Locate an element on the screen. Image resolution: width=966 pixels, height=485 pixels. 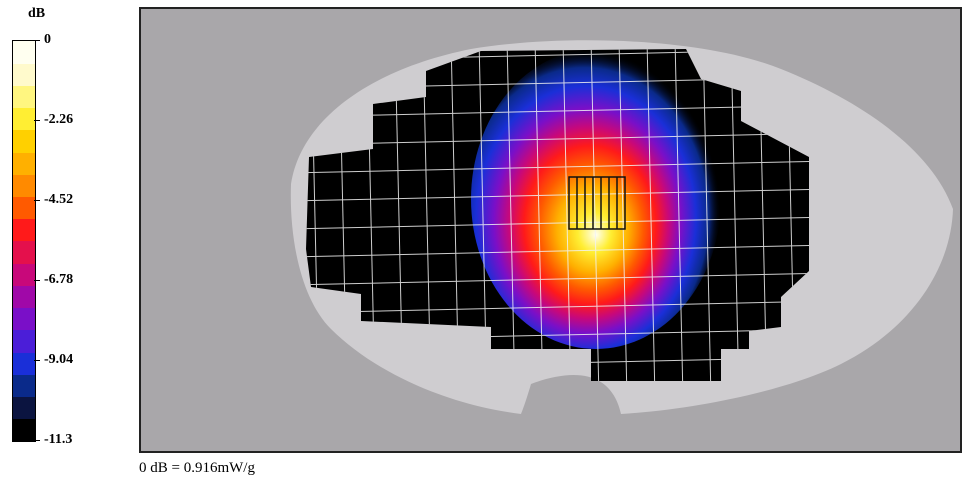
colorbar is located at coordinates (24, 241).